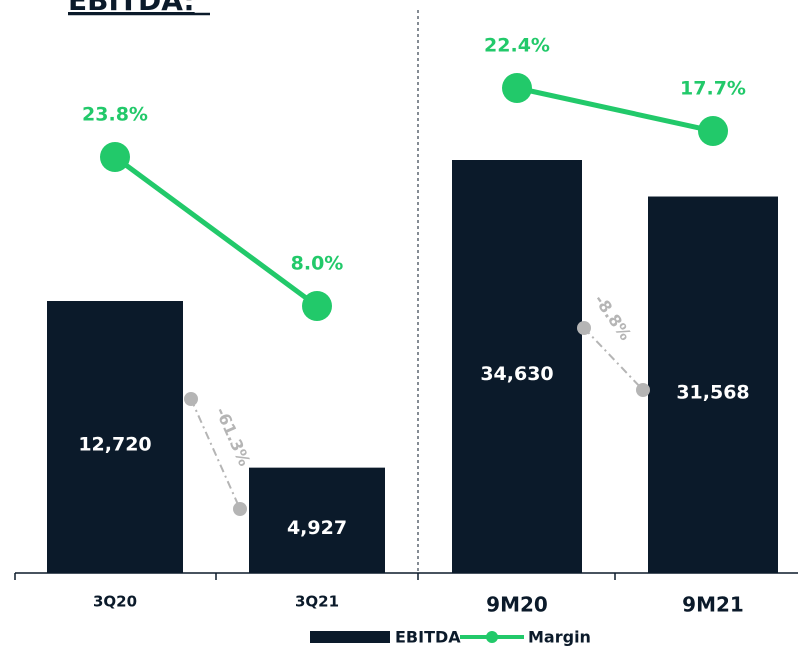  What do you see at coordinates (115, 115) in the screenshot?
I see `margin-label: 23.8%` at bounding box center [115, 115].